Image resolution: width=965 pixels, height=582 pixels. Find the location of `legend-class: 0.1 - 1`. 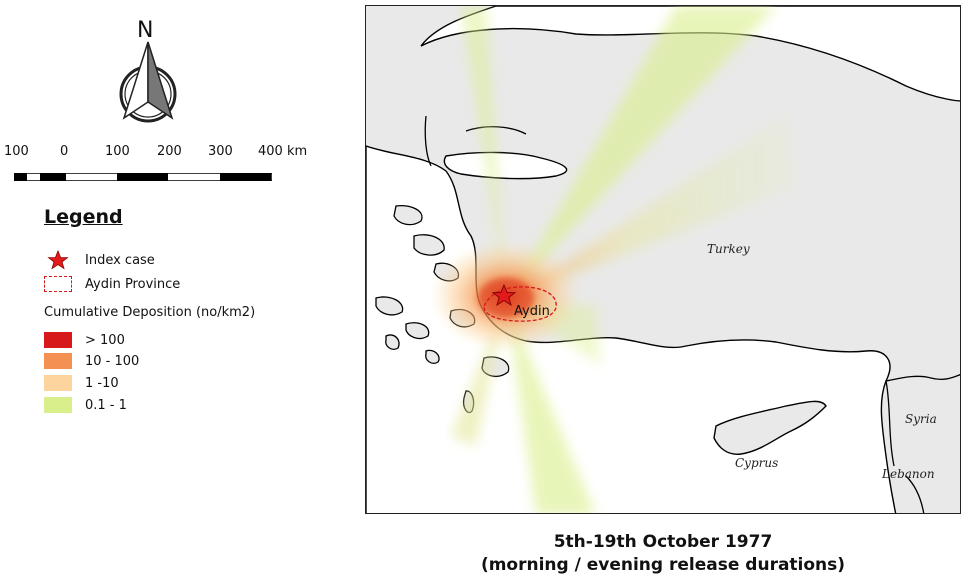

legend-class: 0.1 - 1 is located at coordinates (85, 405).